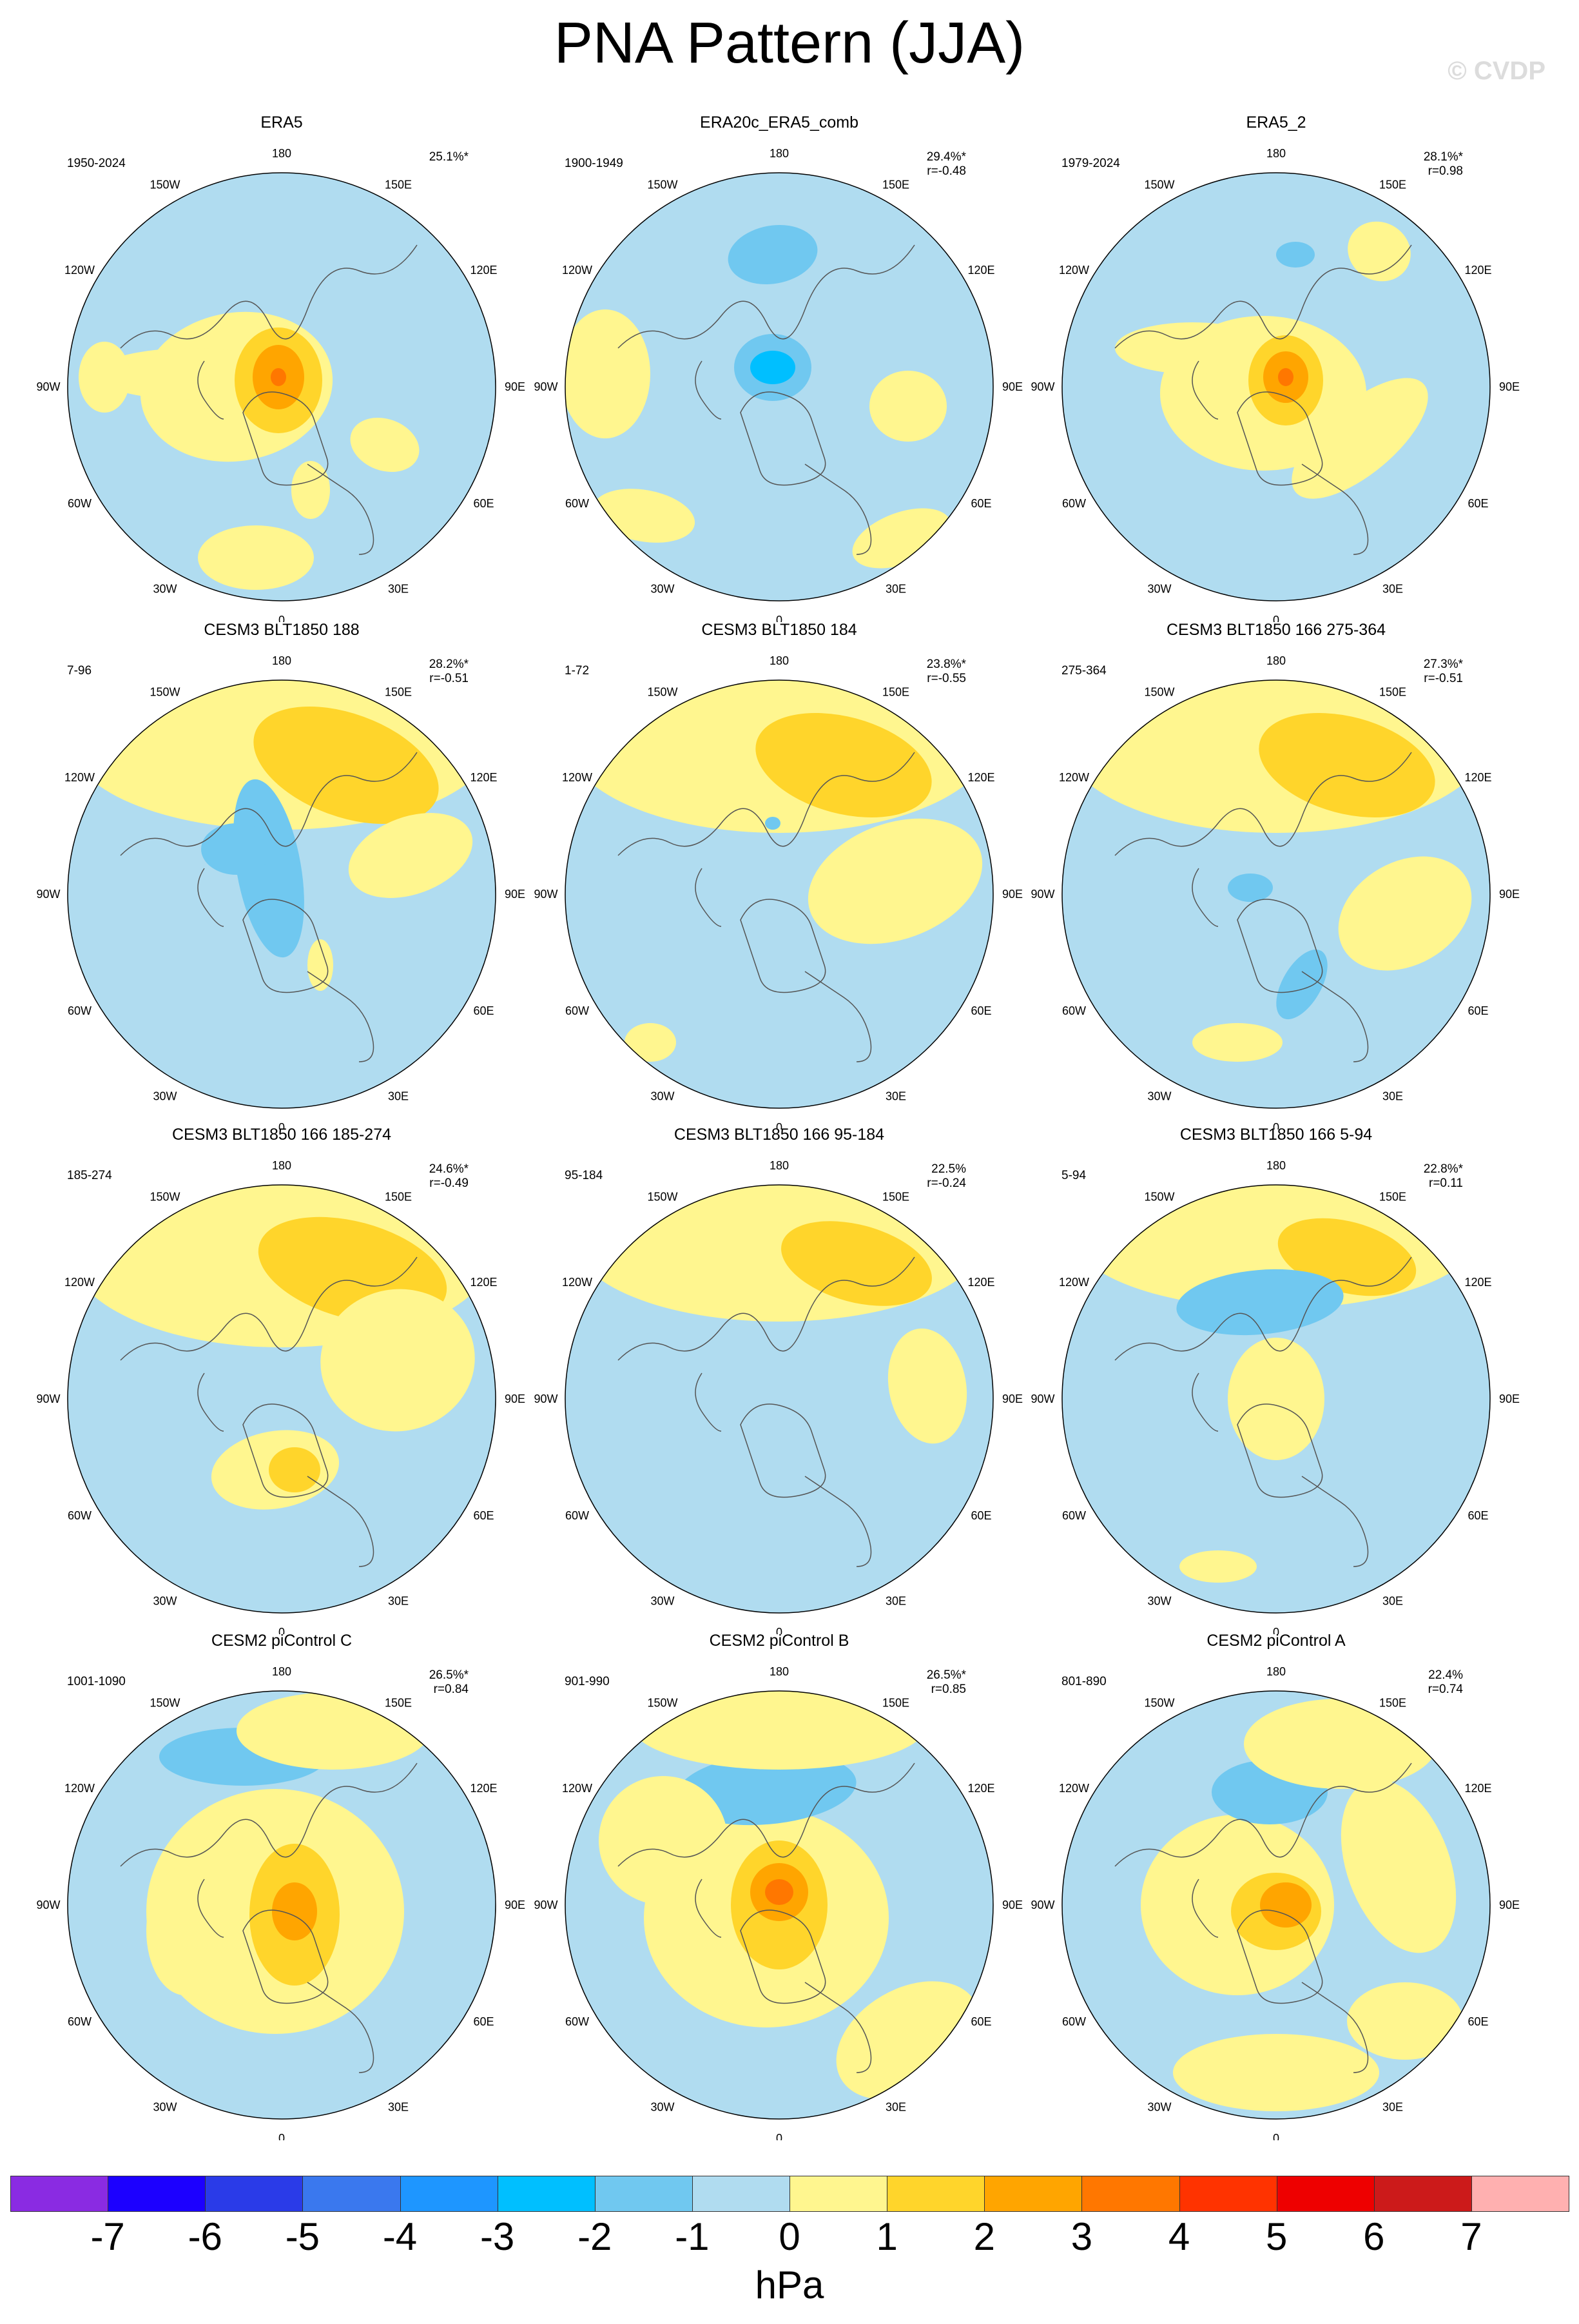 Image resolution: width=1579 pixels, height=2324 pixels. Describe the element at coordinates (449, 1176) in the screenshot. I see `panel-stats: 24.6%* r=-0.49` at that location.